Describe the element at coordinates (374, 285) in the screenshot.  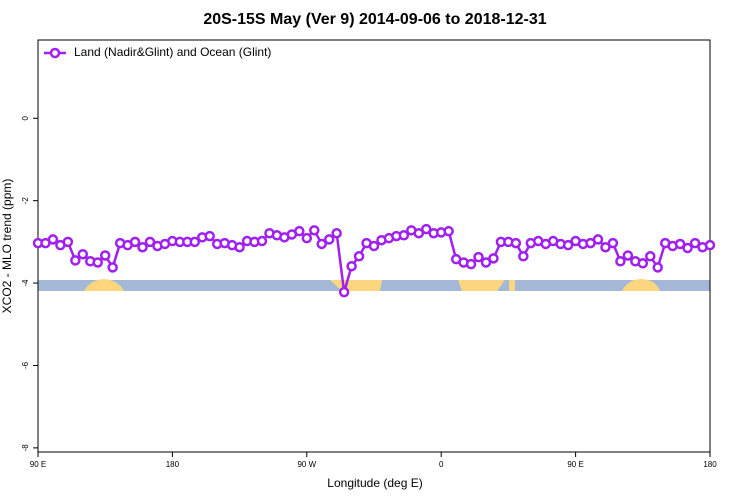
I see `surface-strip` at that location.